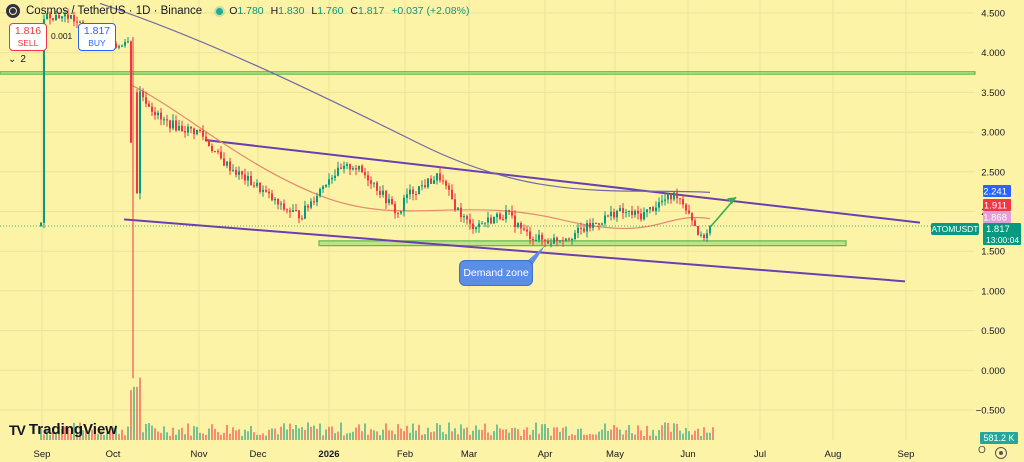 The width and height of the screenshot is (1024, 462). I want to click on y-tick-label: 1.000, so click(993, 291).